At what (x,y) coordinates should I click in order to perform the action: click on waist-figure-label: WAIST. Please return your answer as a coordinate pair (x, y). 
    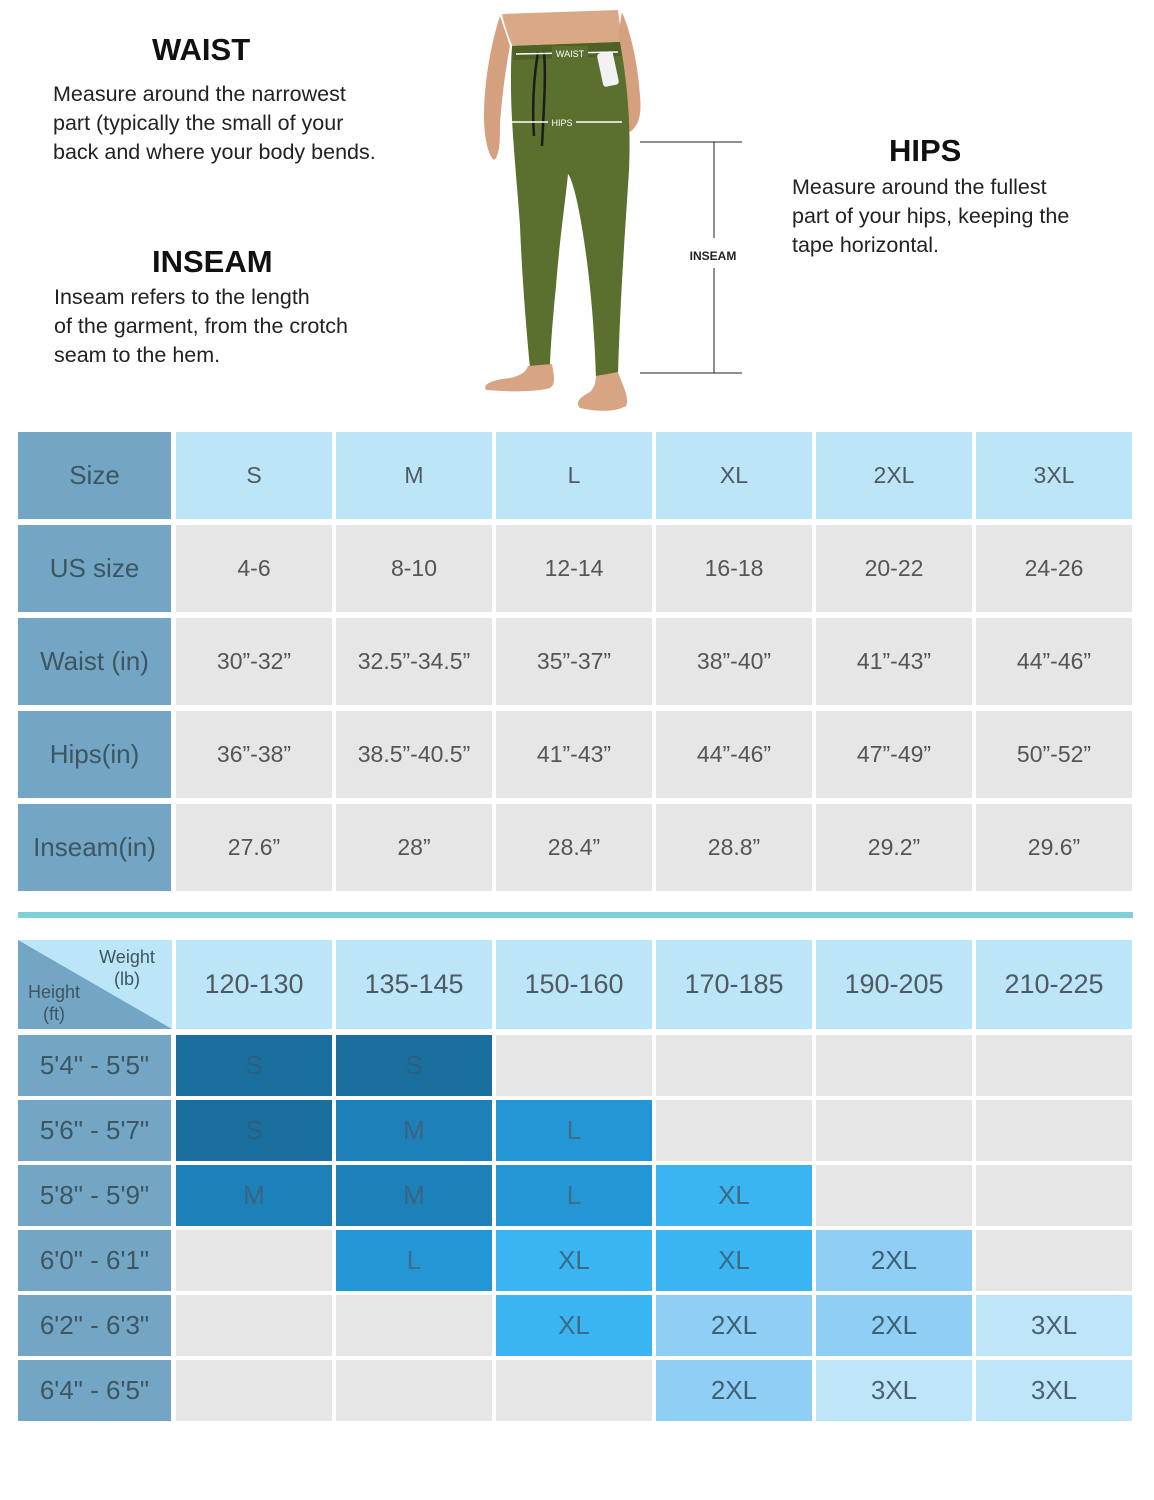
    Looking at the image, I should click on (570, 54).